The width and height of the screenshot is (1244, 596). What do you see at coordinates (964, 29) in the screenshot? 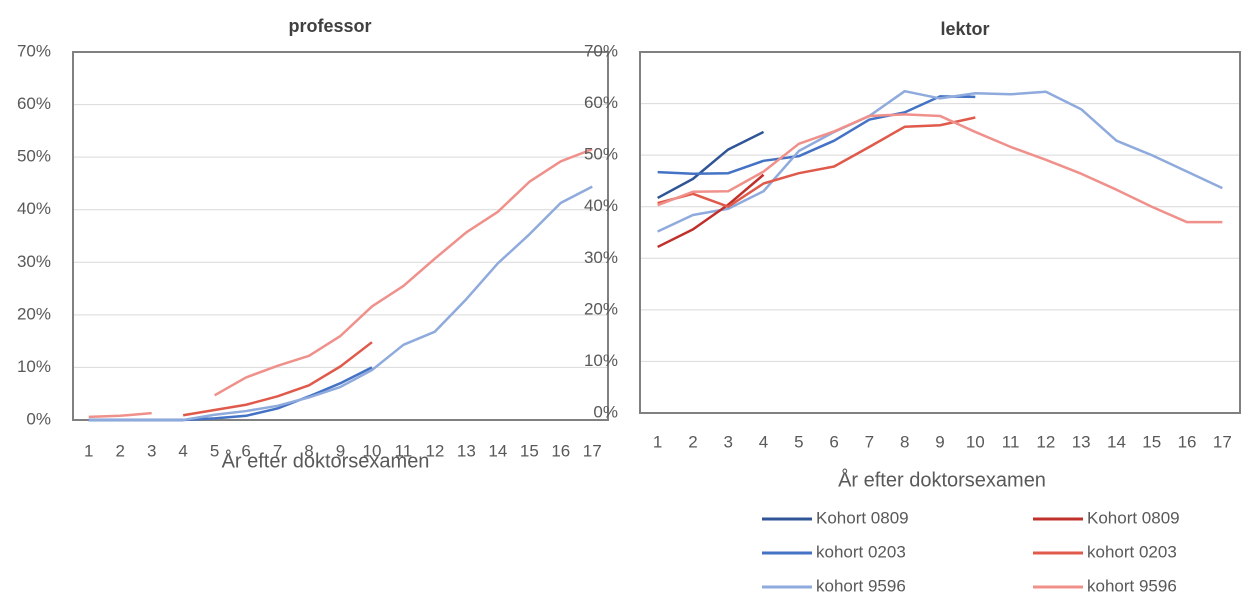
I see `chart-title: lektor` at bounding box center [964, 29].